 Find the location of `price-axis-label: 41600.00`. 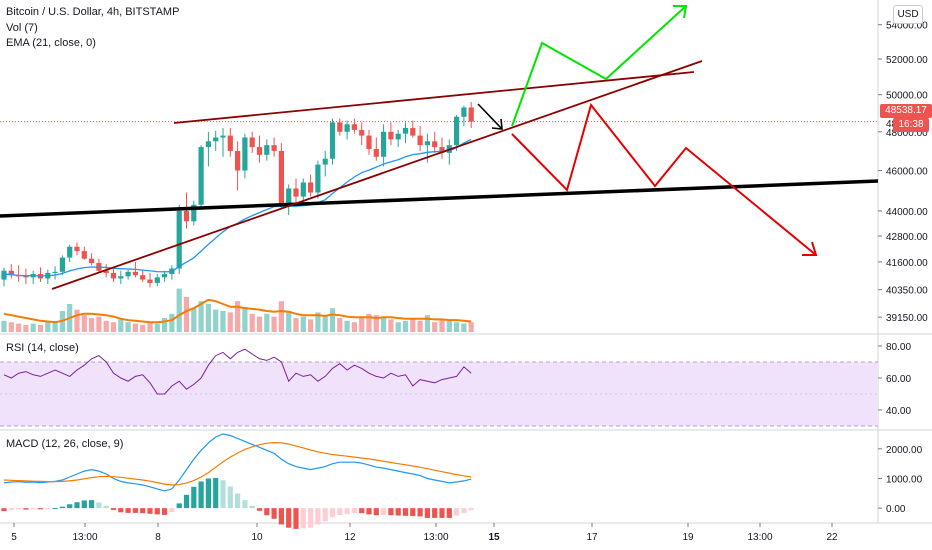

price-axis-label: 41600.00 is located at coordinates (907, 263).